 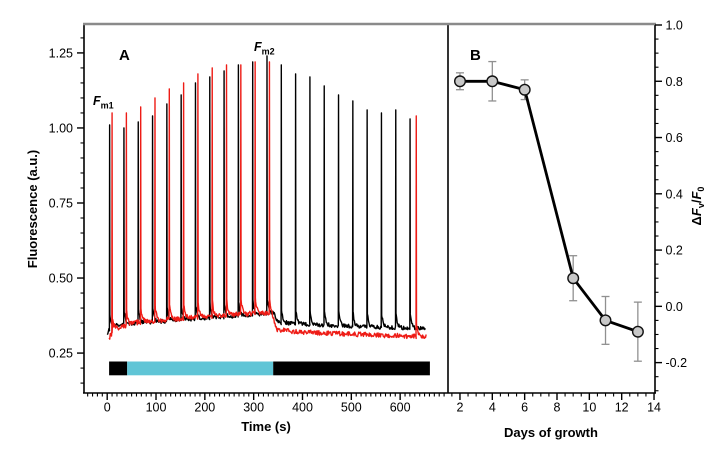 What do you see at coordinates (674, 82) in the screenshot?
I see `b-y-tick-label: 0.8` at bounding box center [674, 82].